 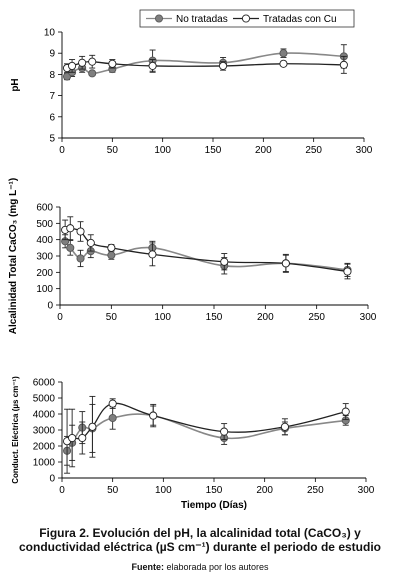 What do you see at coordinates (202, 19) in the screenshot?
I see `legend-label-no-tratadas: No tratadas` at bounding box center [202, 19].